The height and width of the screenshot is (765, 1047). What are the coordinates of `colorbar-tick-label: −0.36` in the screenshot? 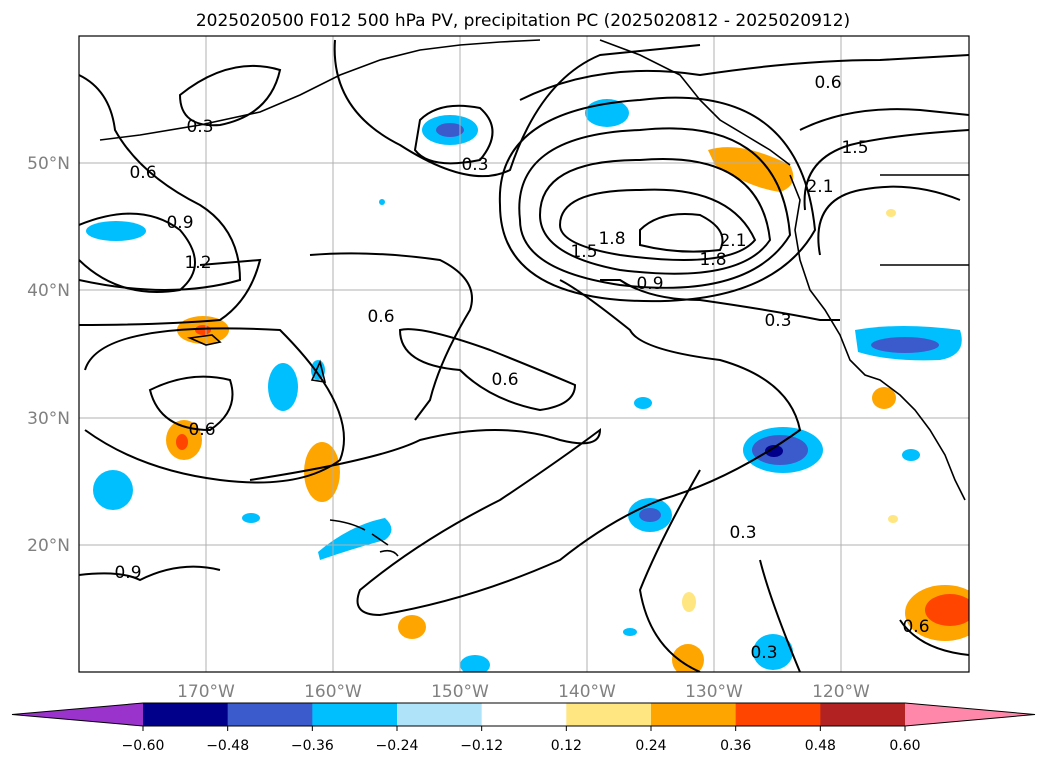 It's located at (312, 746).